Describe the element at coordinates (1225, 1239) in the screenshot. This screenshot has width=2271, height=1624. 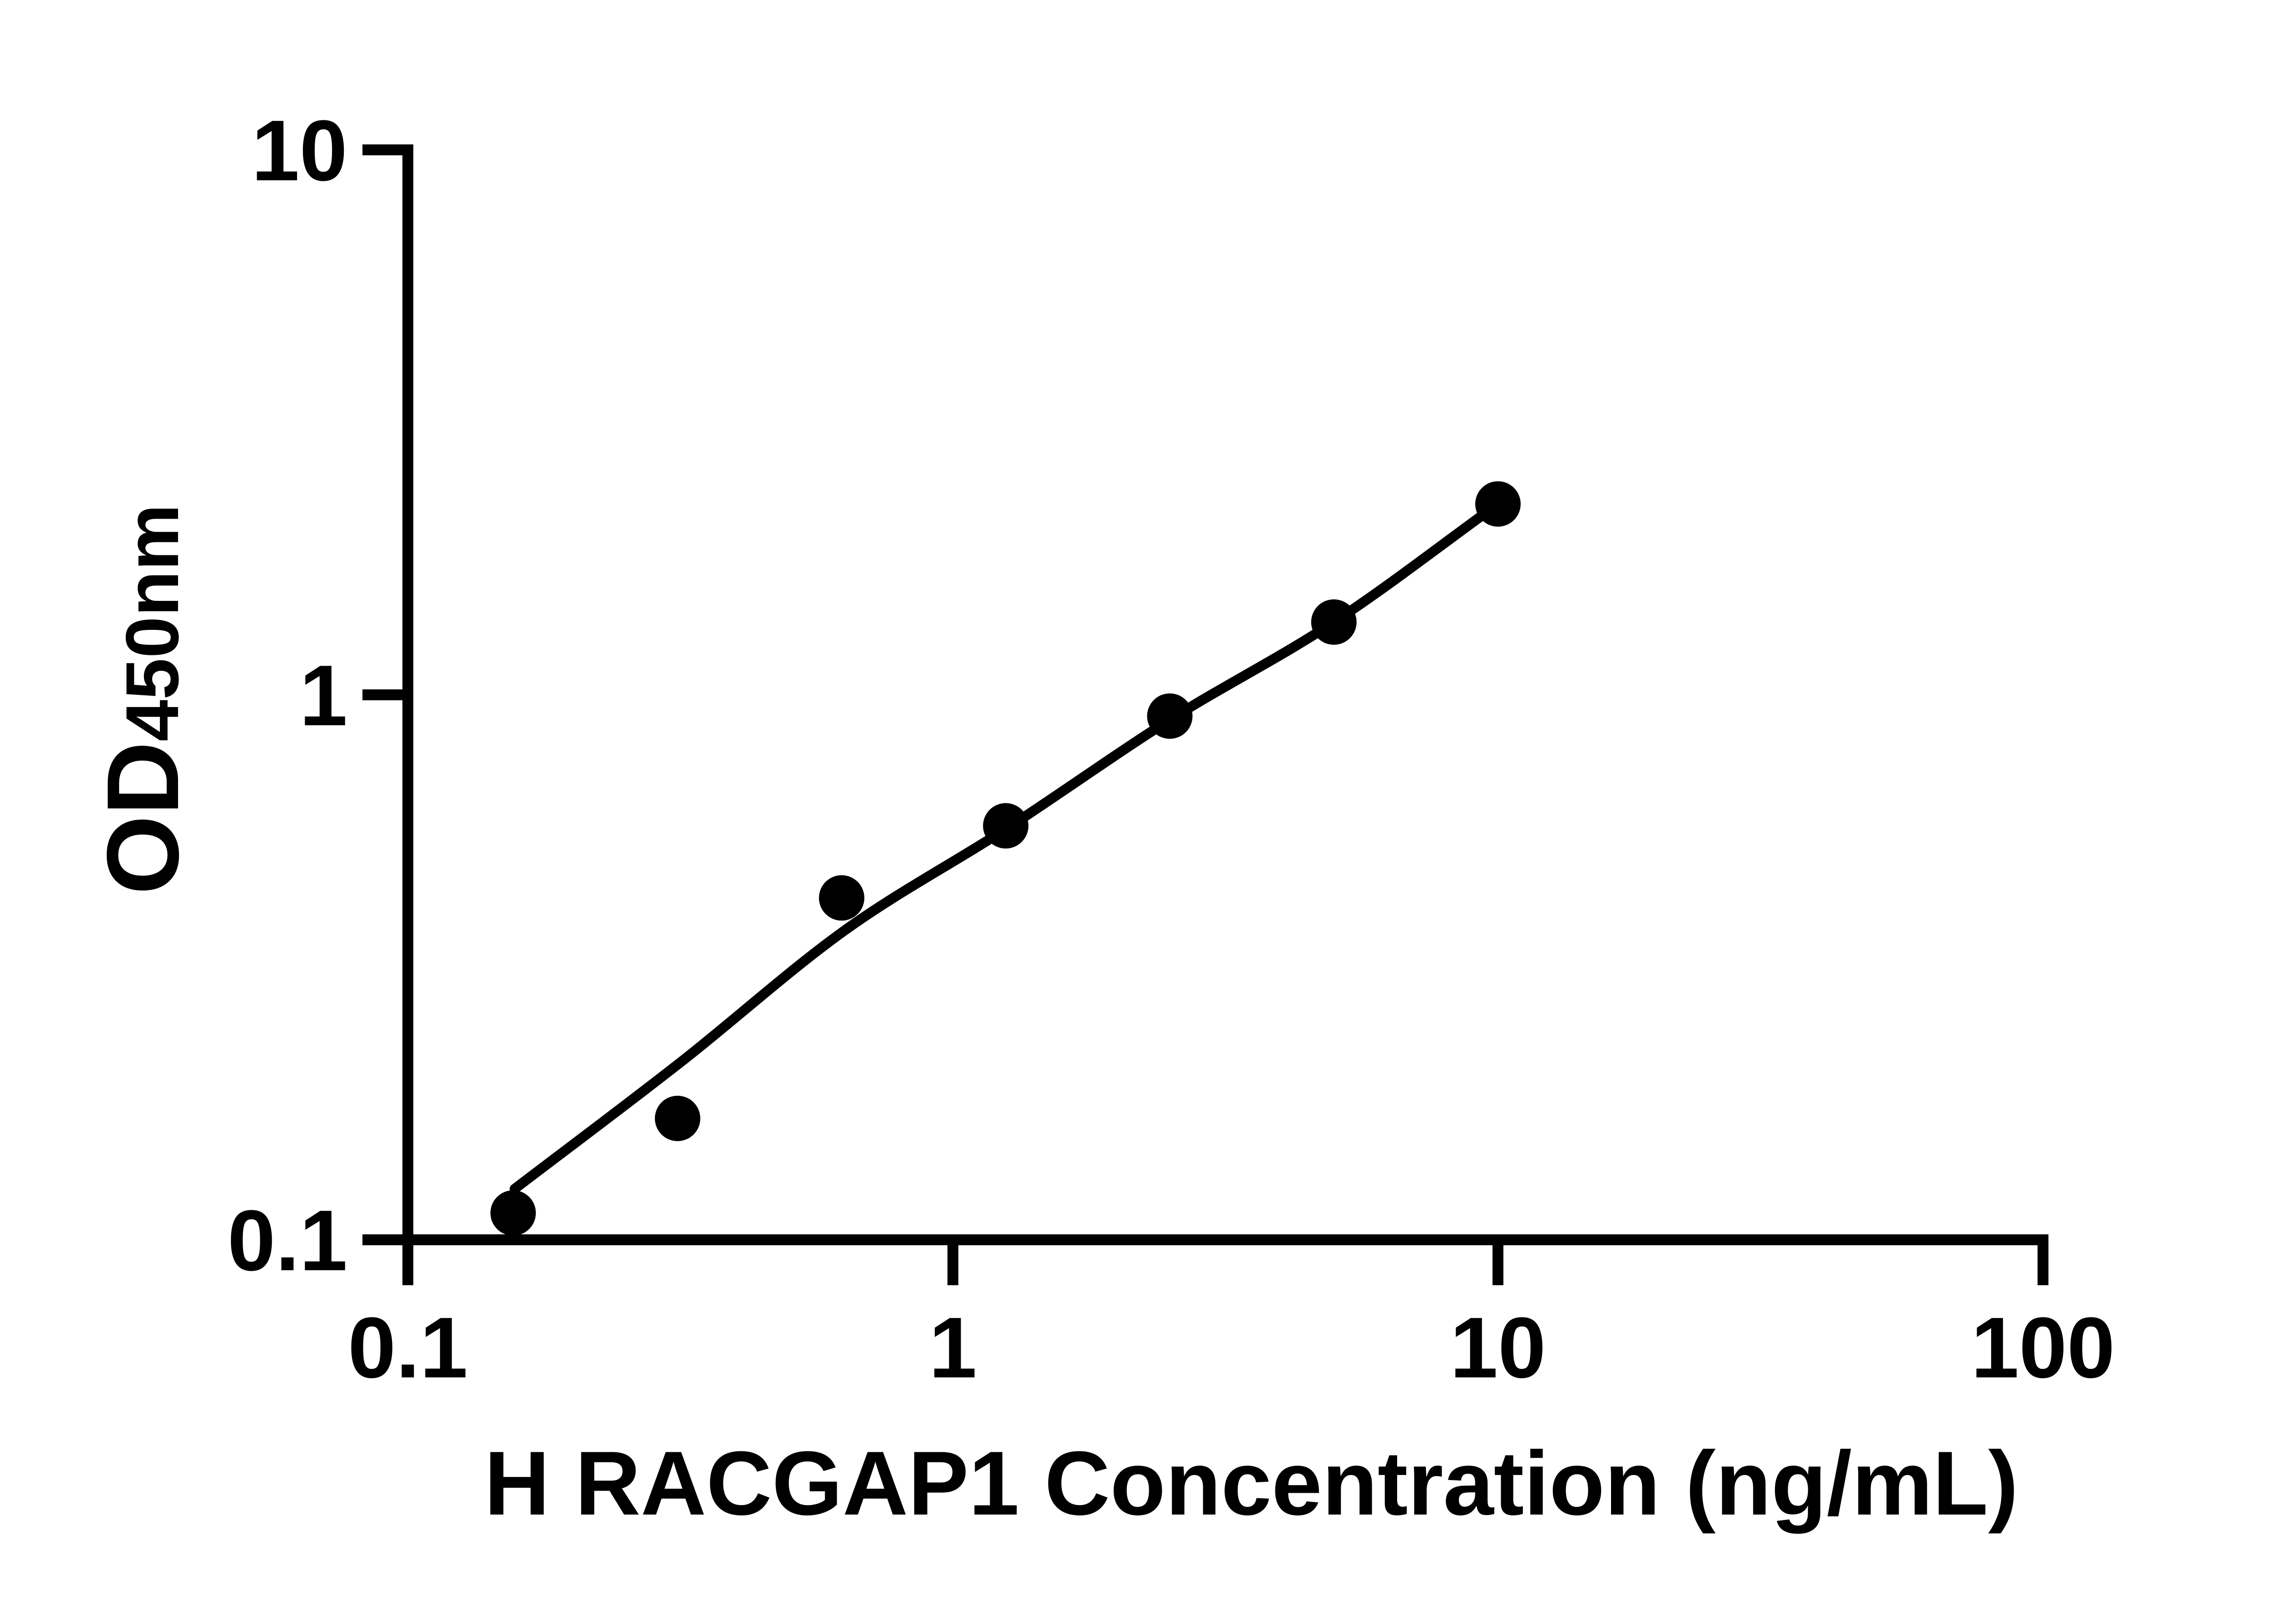
I see `x-axis-line` at that location.